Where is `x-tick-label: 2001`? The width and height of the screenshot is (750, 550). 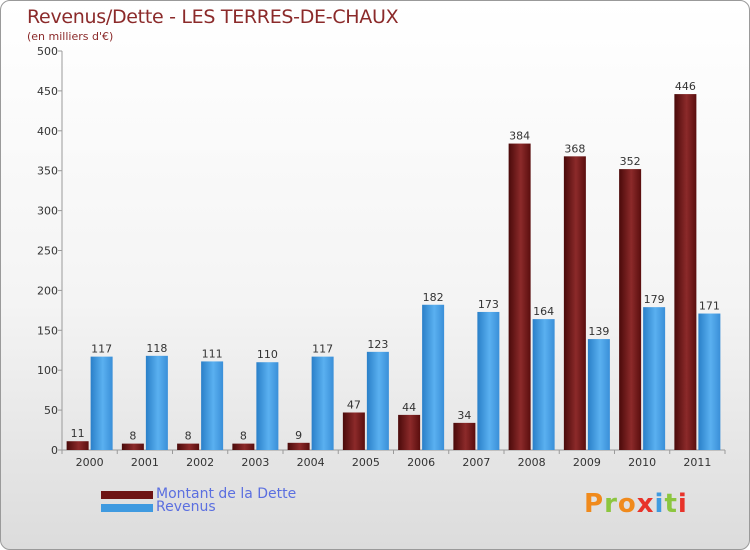 x-tick-label: 2001 is located at coordinates (145, 462).